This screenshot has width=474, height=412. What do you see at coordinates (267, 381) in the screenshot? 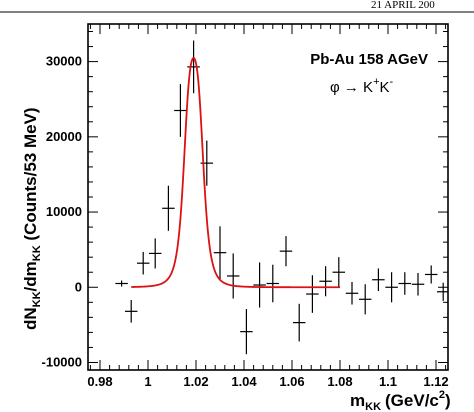
I see `x-tick-labels: 0.98 1 1.02 1.04 1.06 1.08 1.1 1.12` at bounding box center [267, 381].